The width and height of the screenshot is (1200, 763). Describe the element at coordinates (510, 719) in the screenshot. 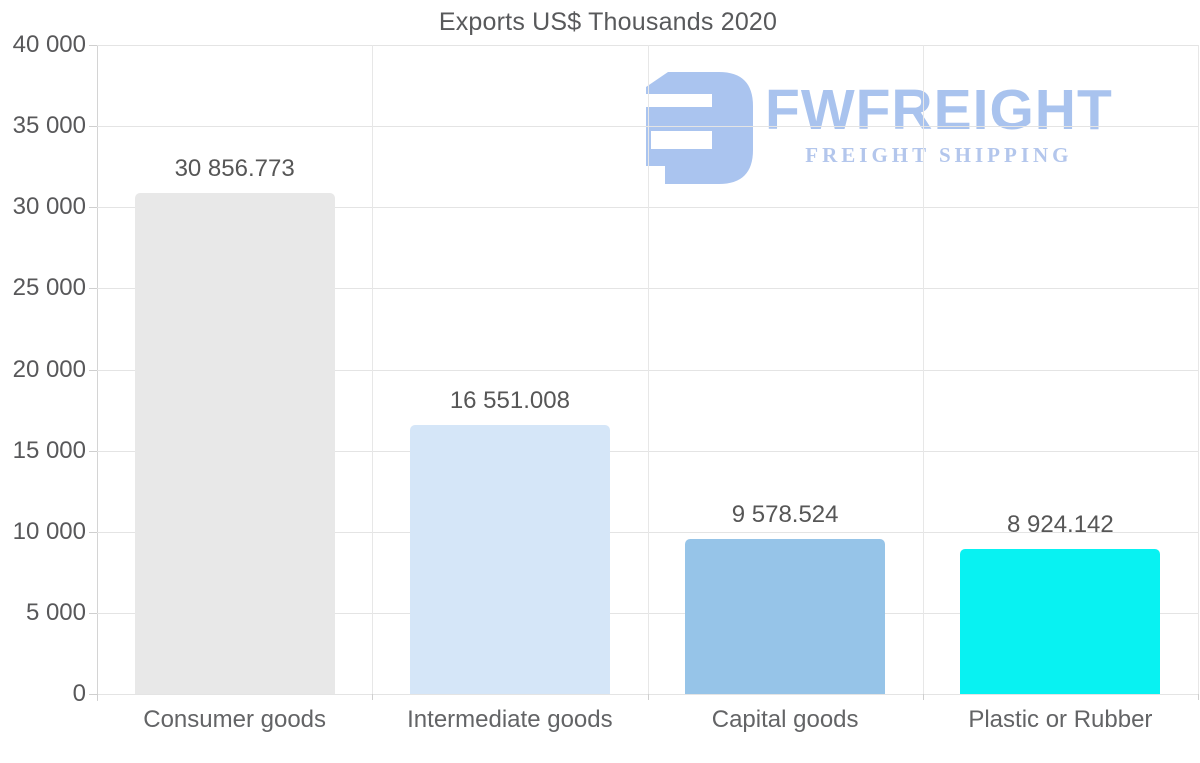

I see `x-category-label: Intermediate goods` at that location.